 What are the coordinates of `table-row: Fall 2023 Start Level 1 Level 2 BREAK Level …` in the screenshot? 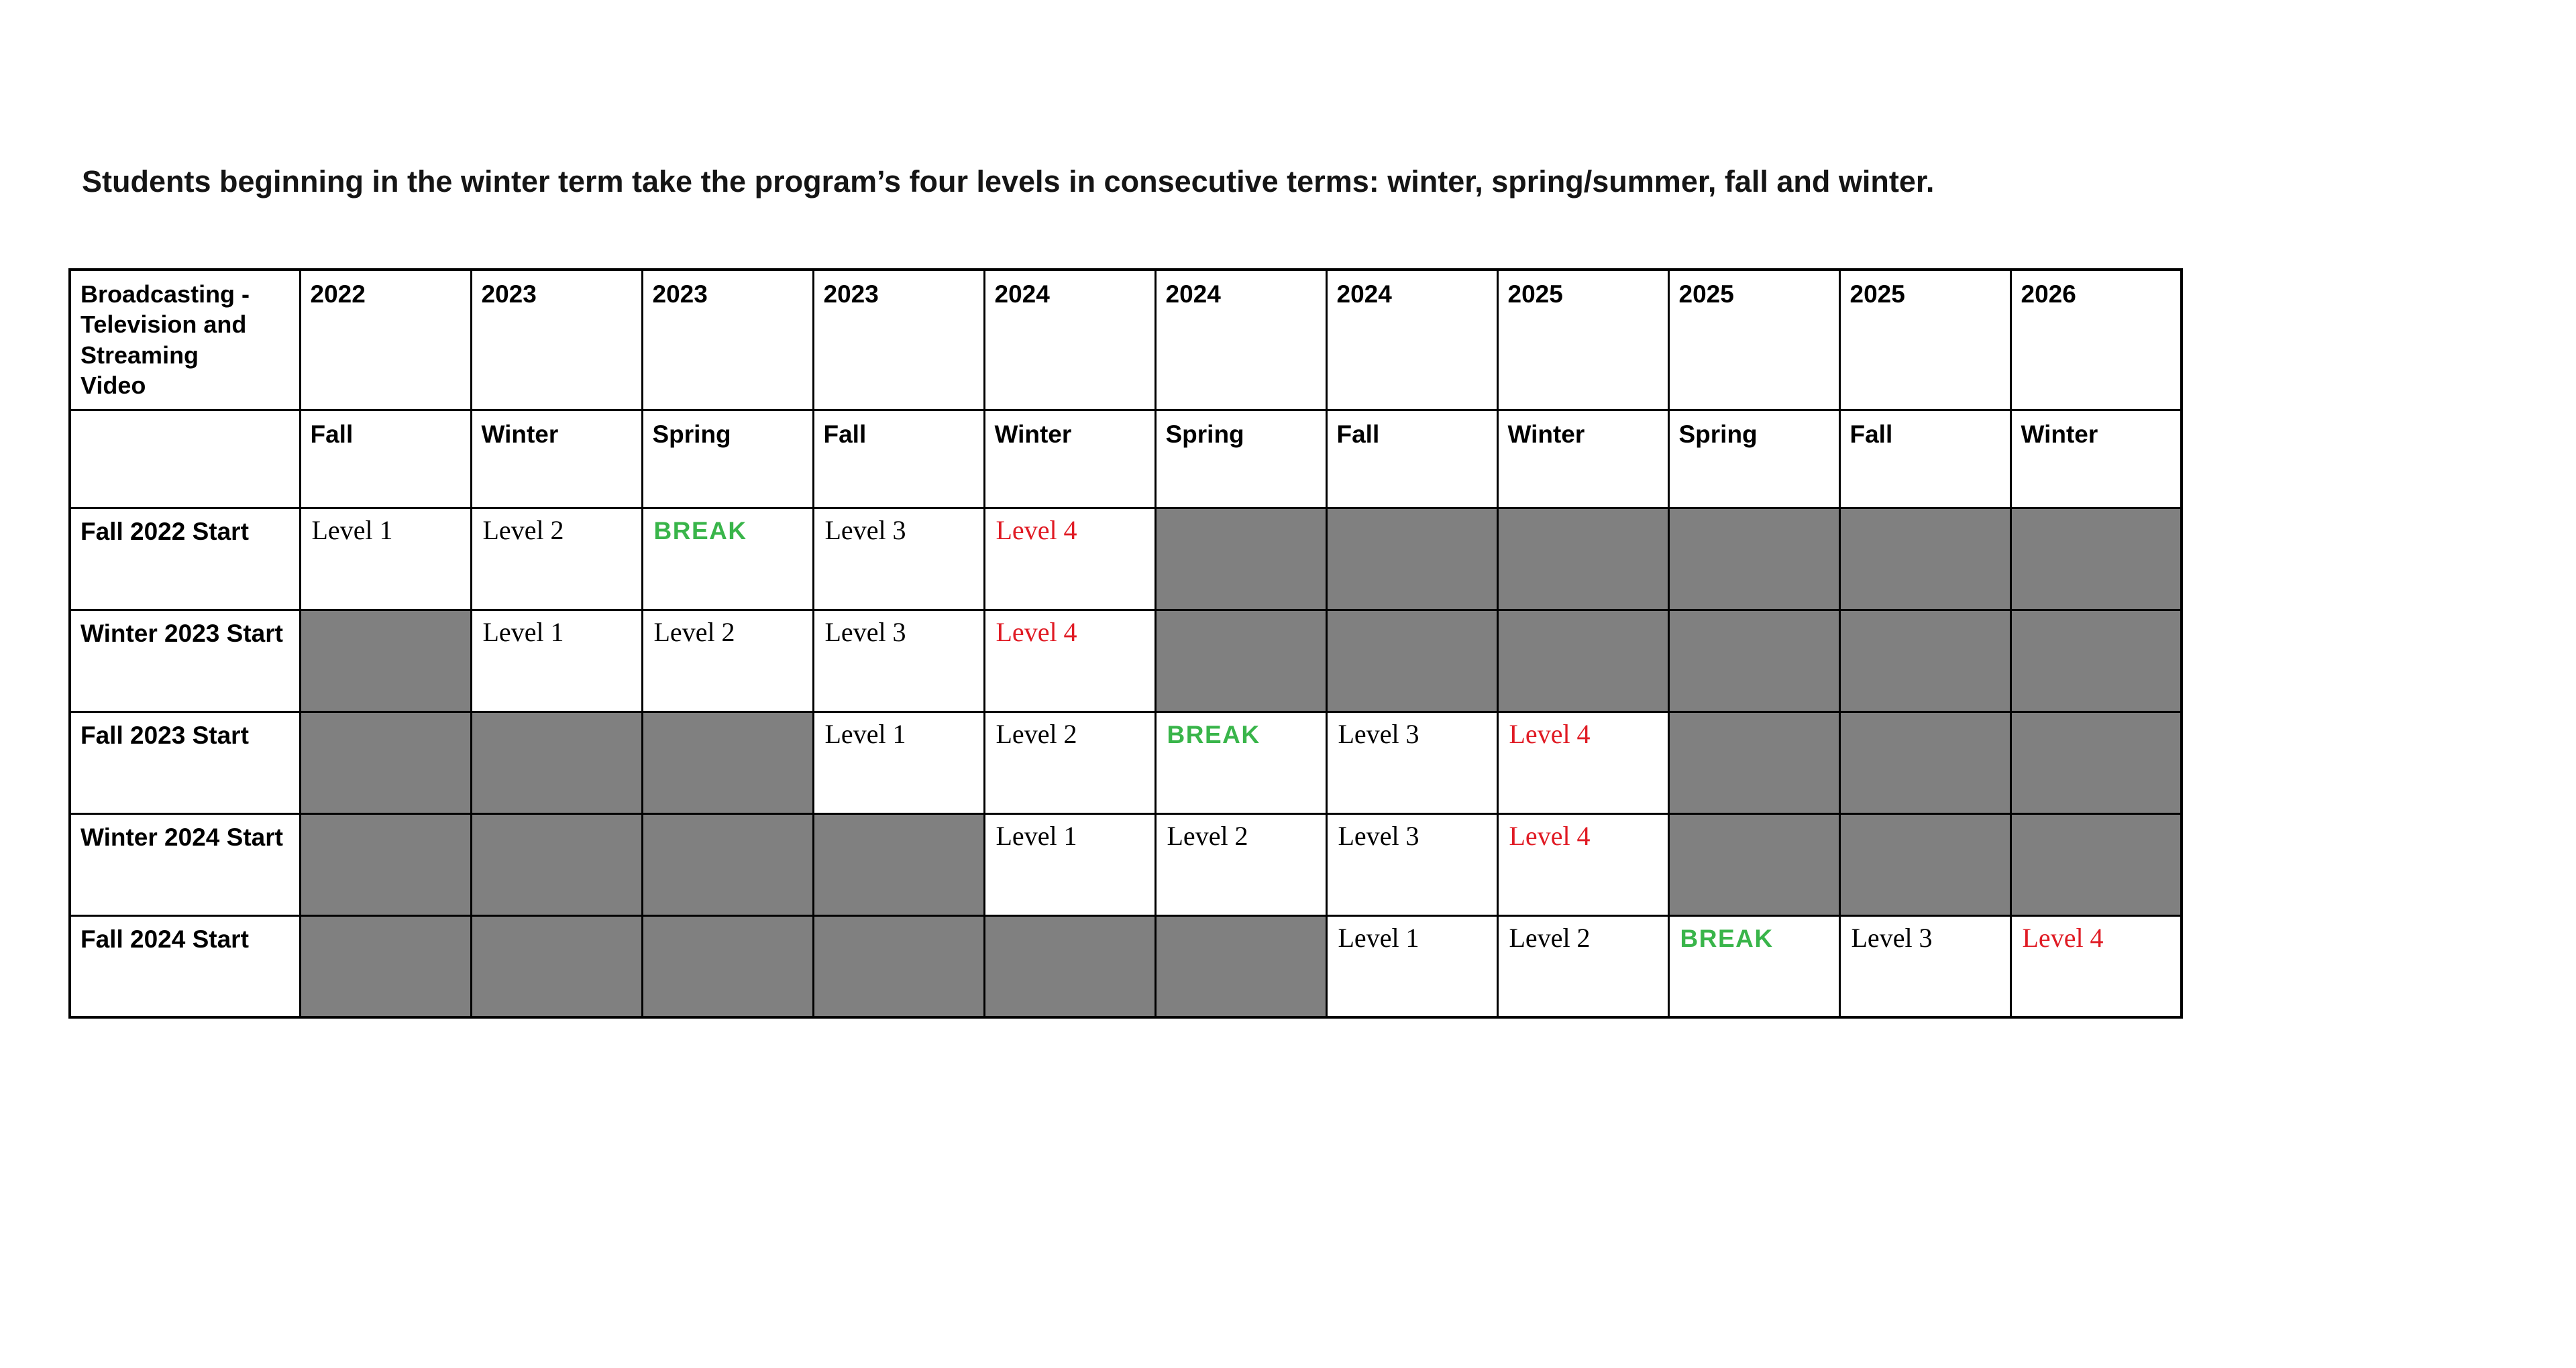 It's located at (1125, 762).